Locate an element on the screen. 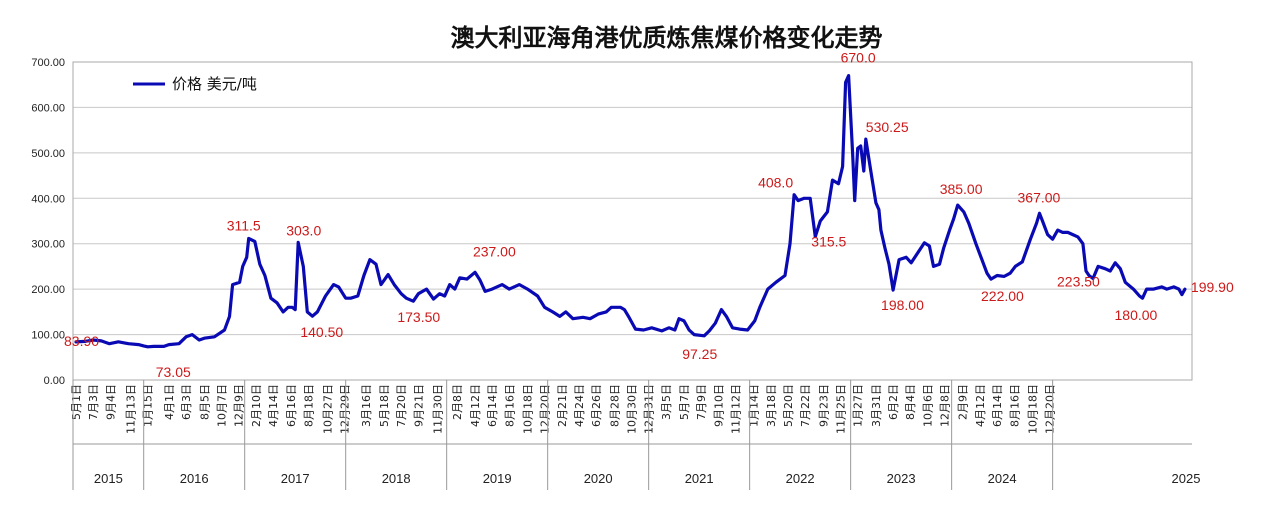 The width and height of the screenshot is (1280, 506). x-tick-label: 1月14日 is located at coordinates (754, 405).